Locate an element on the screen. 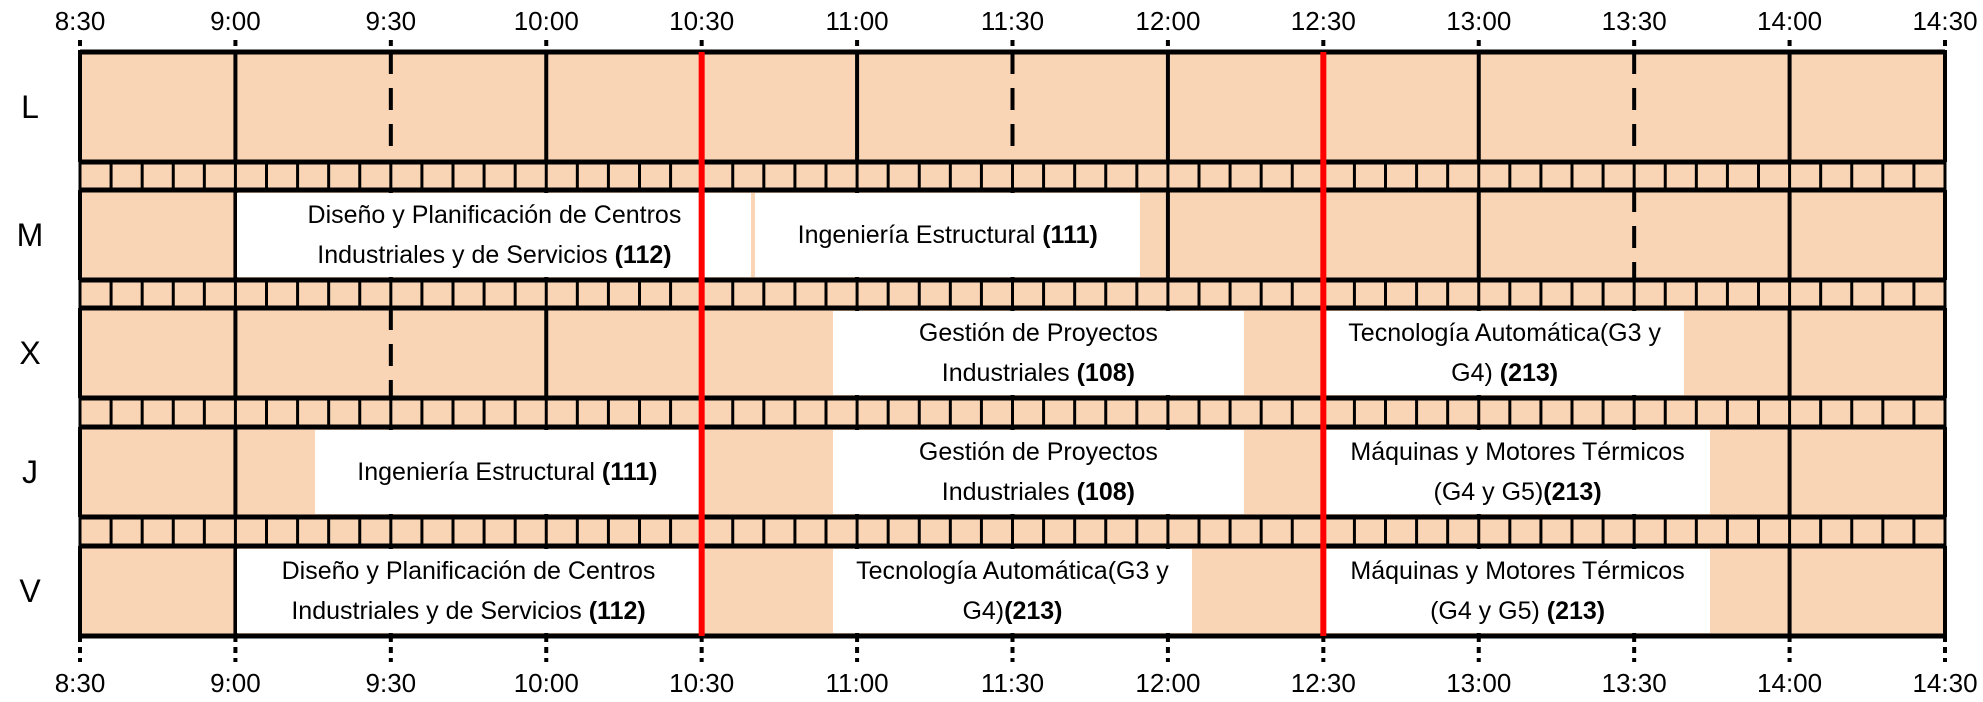  time-label-bottom: 10:30 is located at coordinates (702, 683).